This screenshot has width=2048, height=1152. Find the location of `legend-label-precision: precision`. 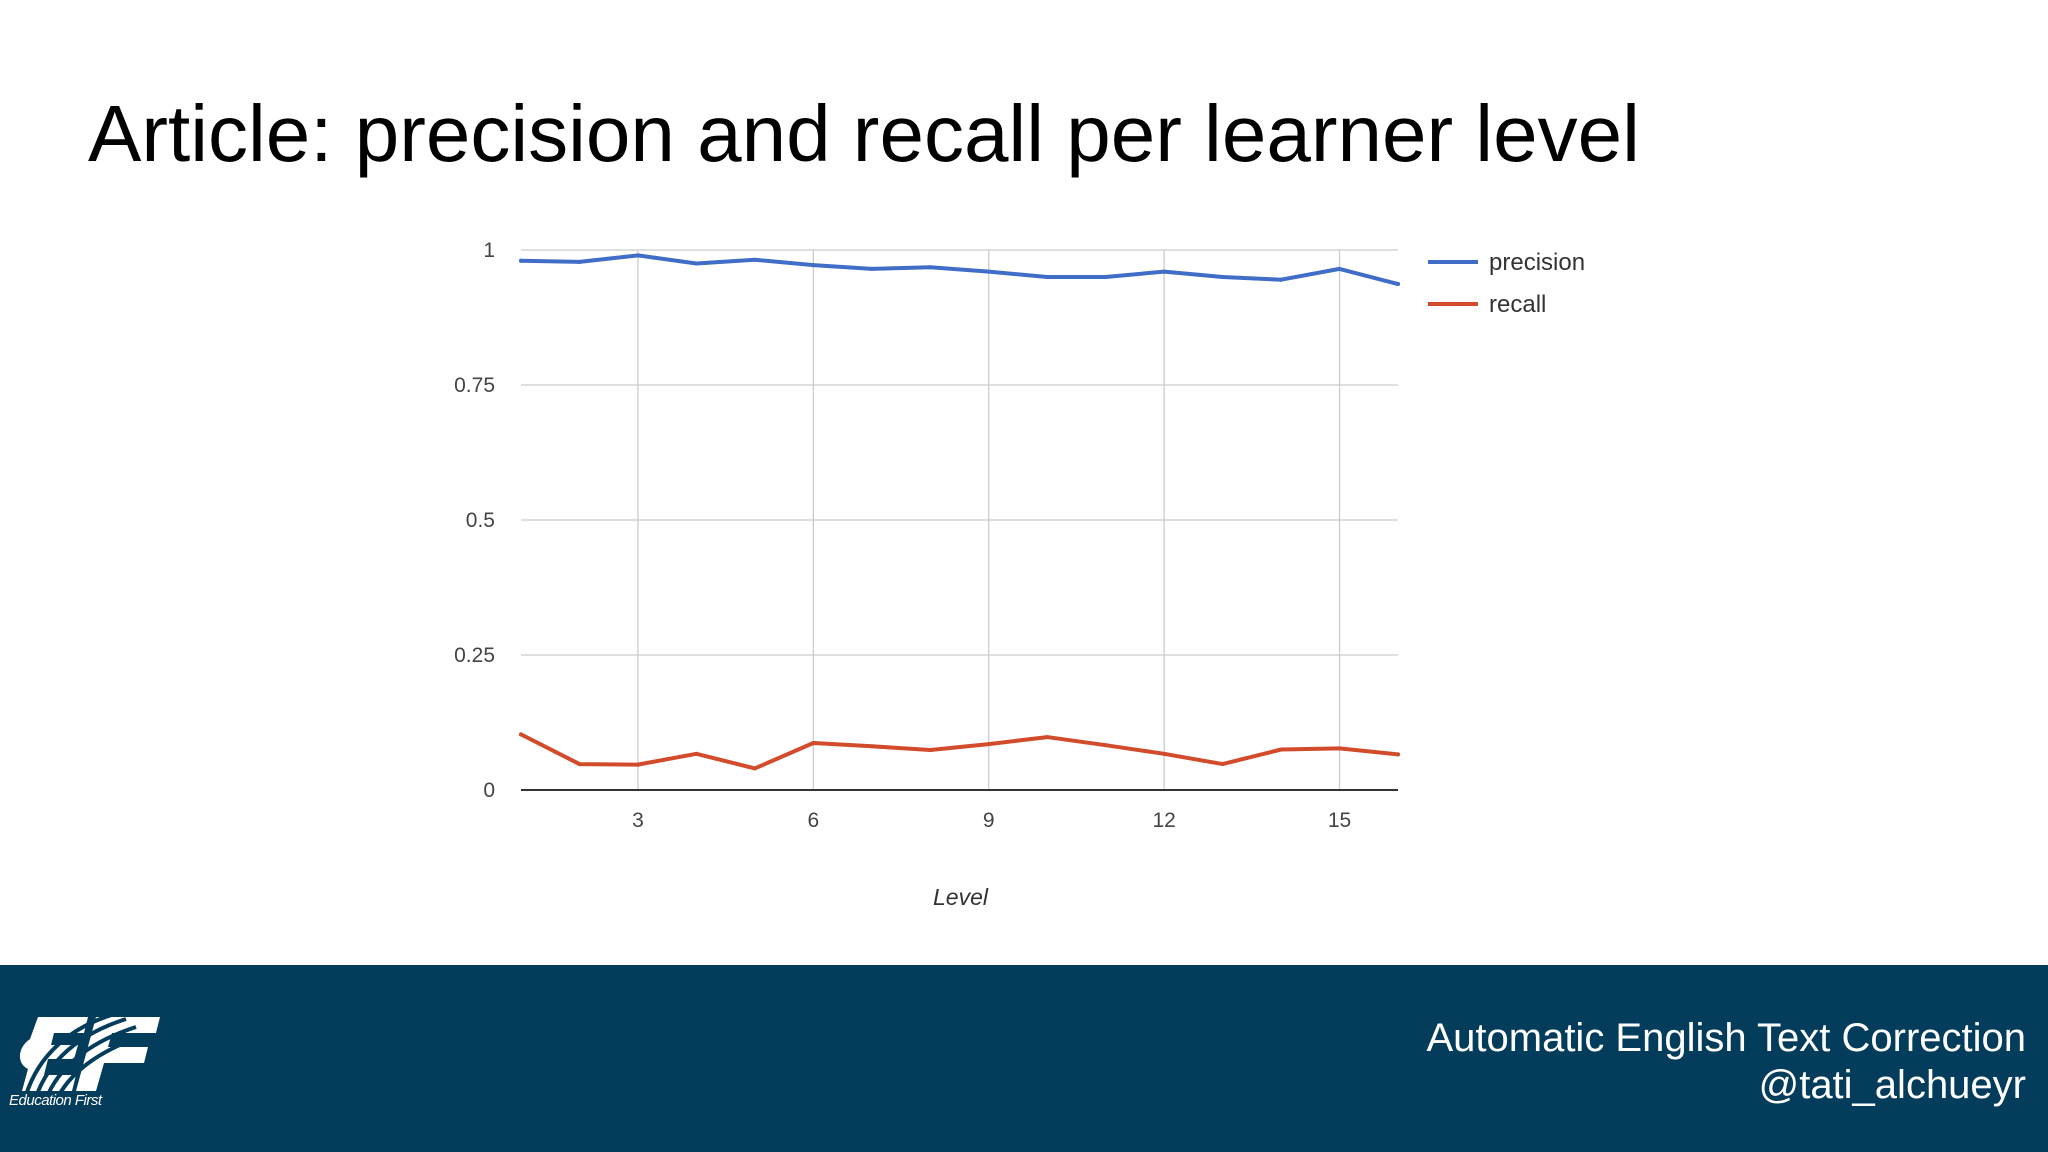

legend-label-precision: precision is located at coordinates (1537, 262).